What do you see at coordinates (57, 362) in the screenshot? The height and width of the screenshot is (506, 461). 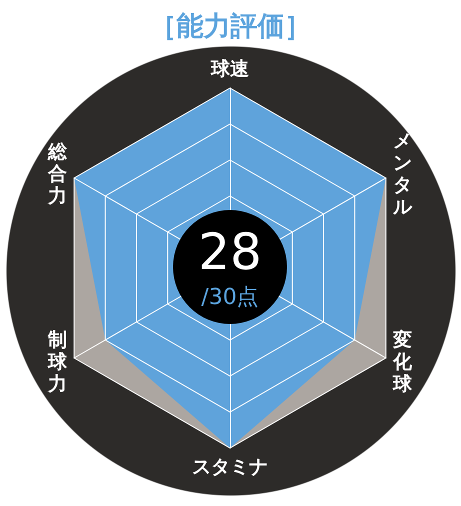 I see `spoke-label: 制球力` at bounding box center [57, 362].